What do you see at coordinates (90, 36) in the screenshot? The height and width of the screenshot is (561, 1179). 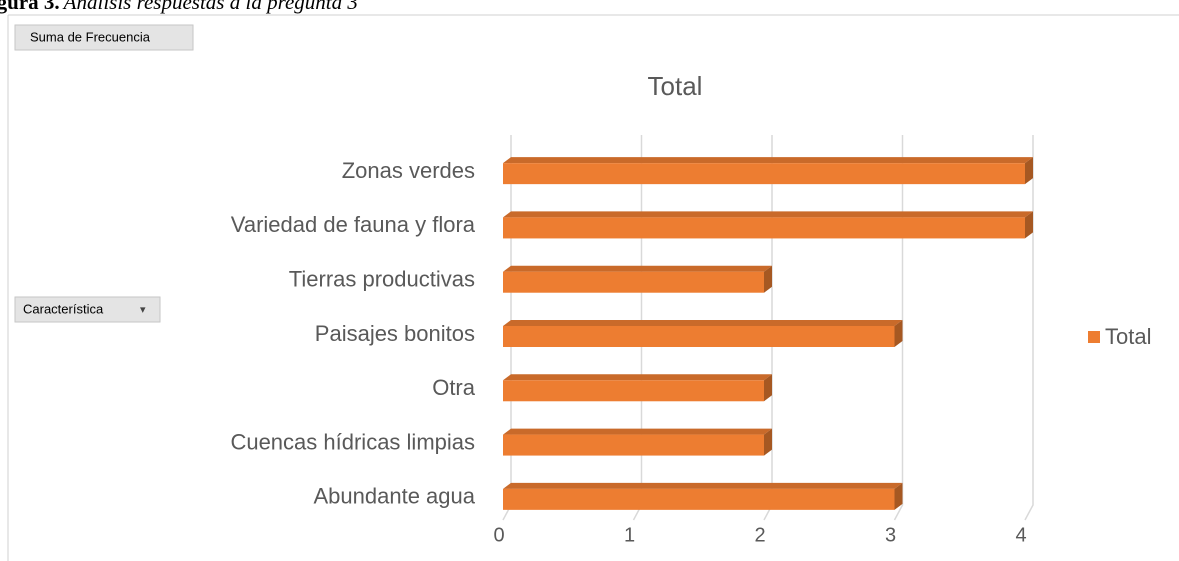 I see `field-button-label: Suma de Frecuencia` at bounding box center [90, 36].